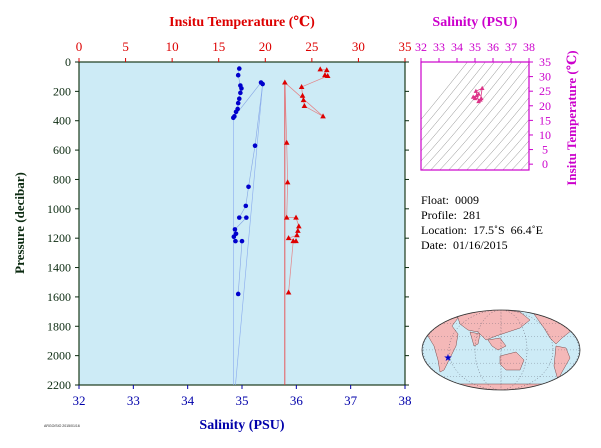 This screenshot has width=601, height=448. What do you see at coordinates (59, 268) in the screenshot?
I see `pressure-tick-label: 1400` at bounding box center [59, 268].